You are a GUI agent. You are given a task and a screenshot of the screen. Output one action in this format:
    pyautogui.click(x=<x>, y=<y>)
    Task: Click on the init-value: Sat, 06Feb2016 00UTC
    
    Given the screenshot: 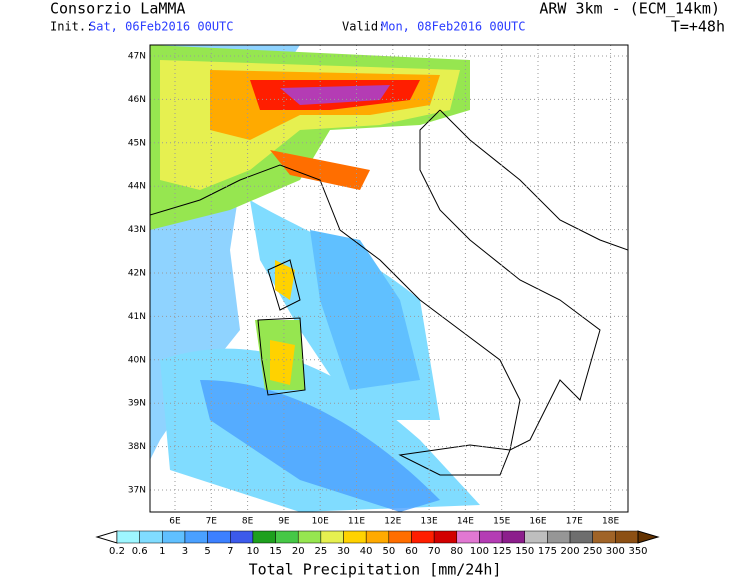 What is the action you would take?
    pyautogui.click(x=161, y=27)
    